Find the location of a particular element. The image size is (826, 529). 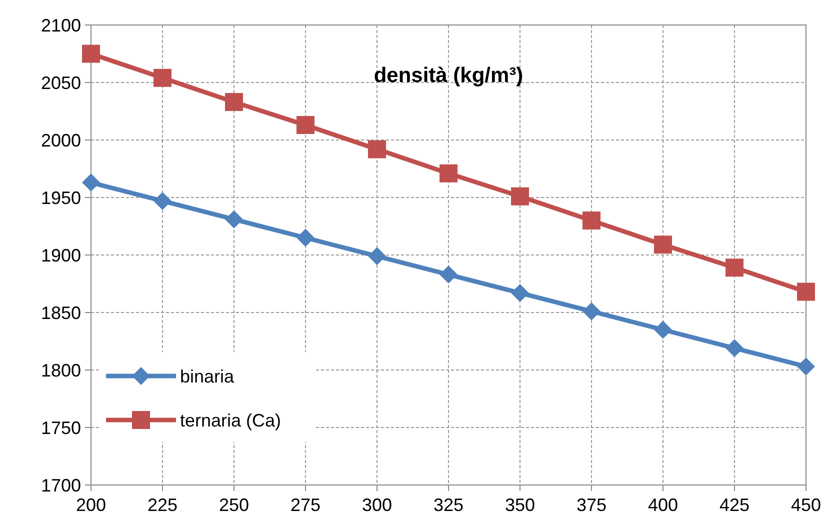

x-tick-label: 300 is located at coordinates (377, 505).